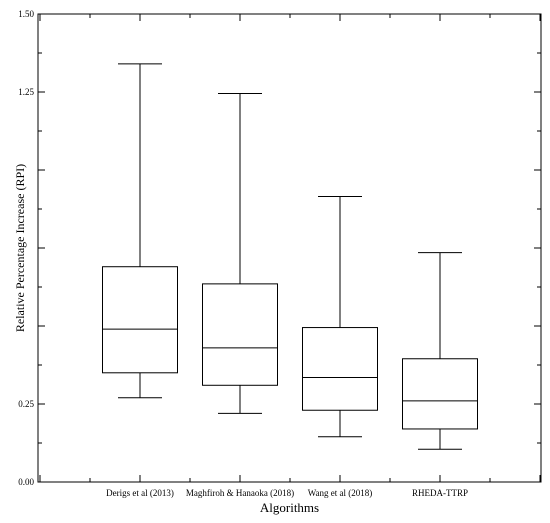 The image size is (550, 523). Describe the element at coordinates (140, 493) in the screenshot. I see `category-label: Derigs et al (2013)` at that location.